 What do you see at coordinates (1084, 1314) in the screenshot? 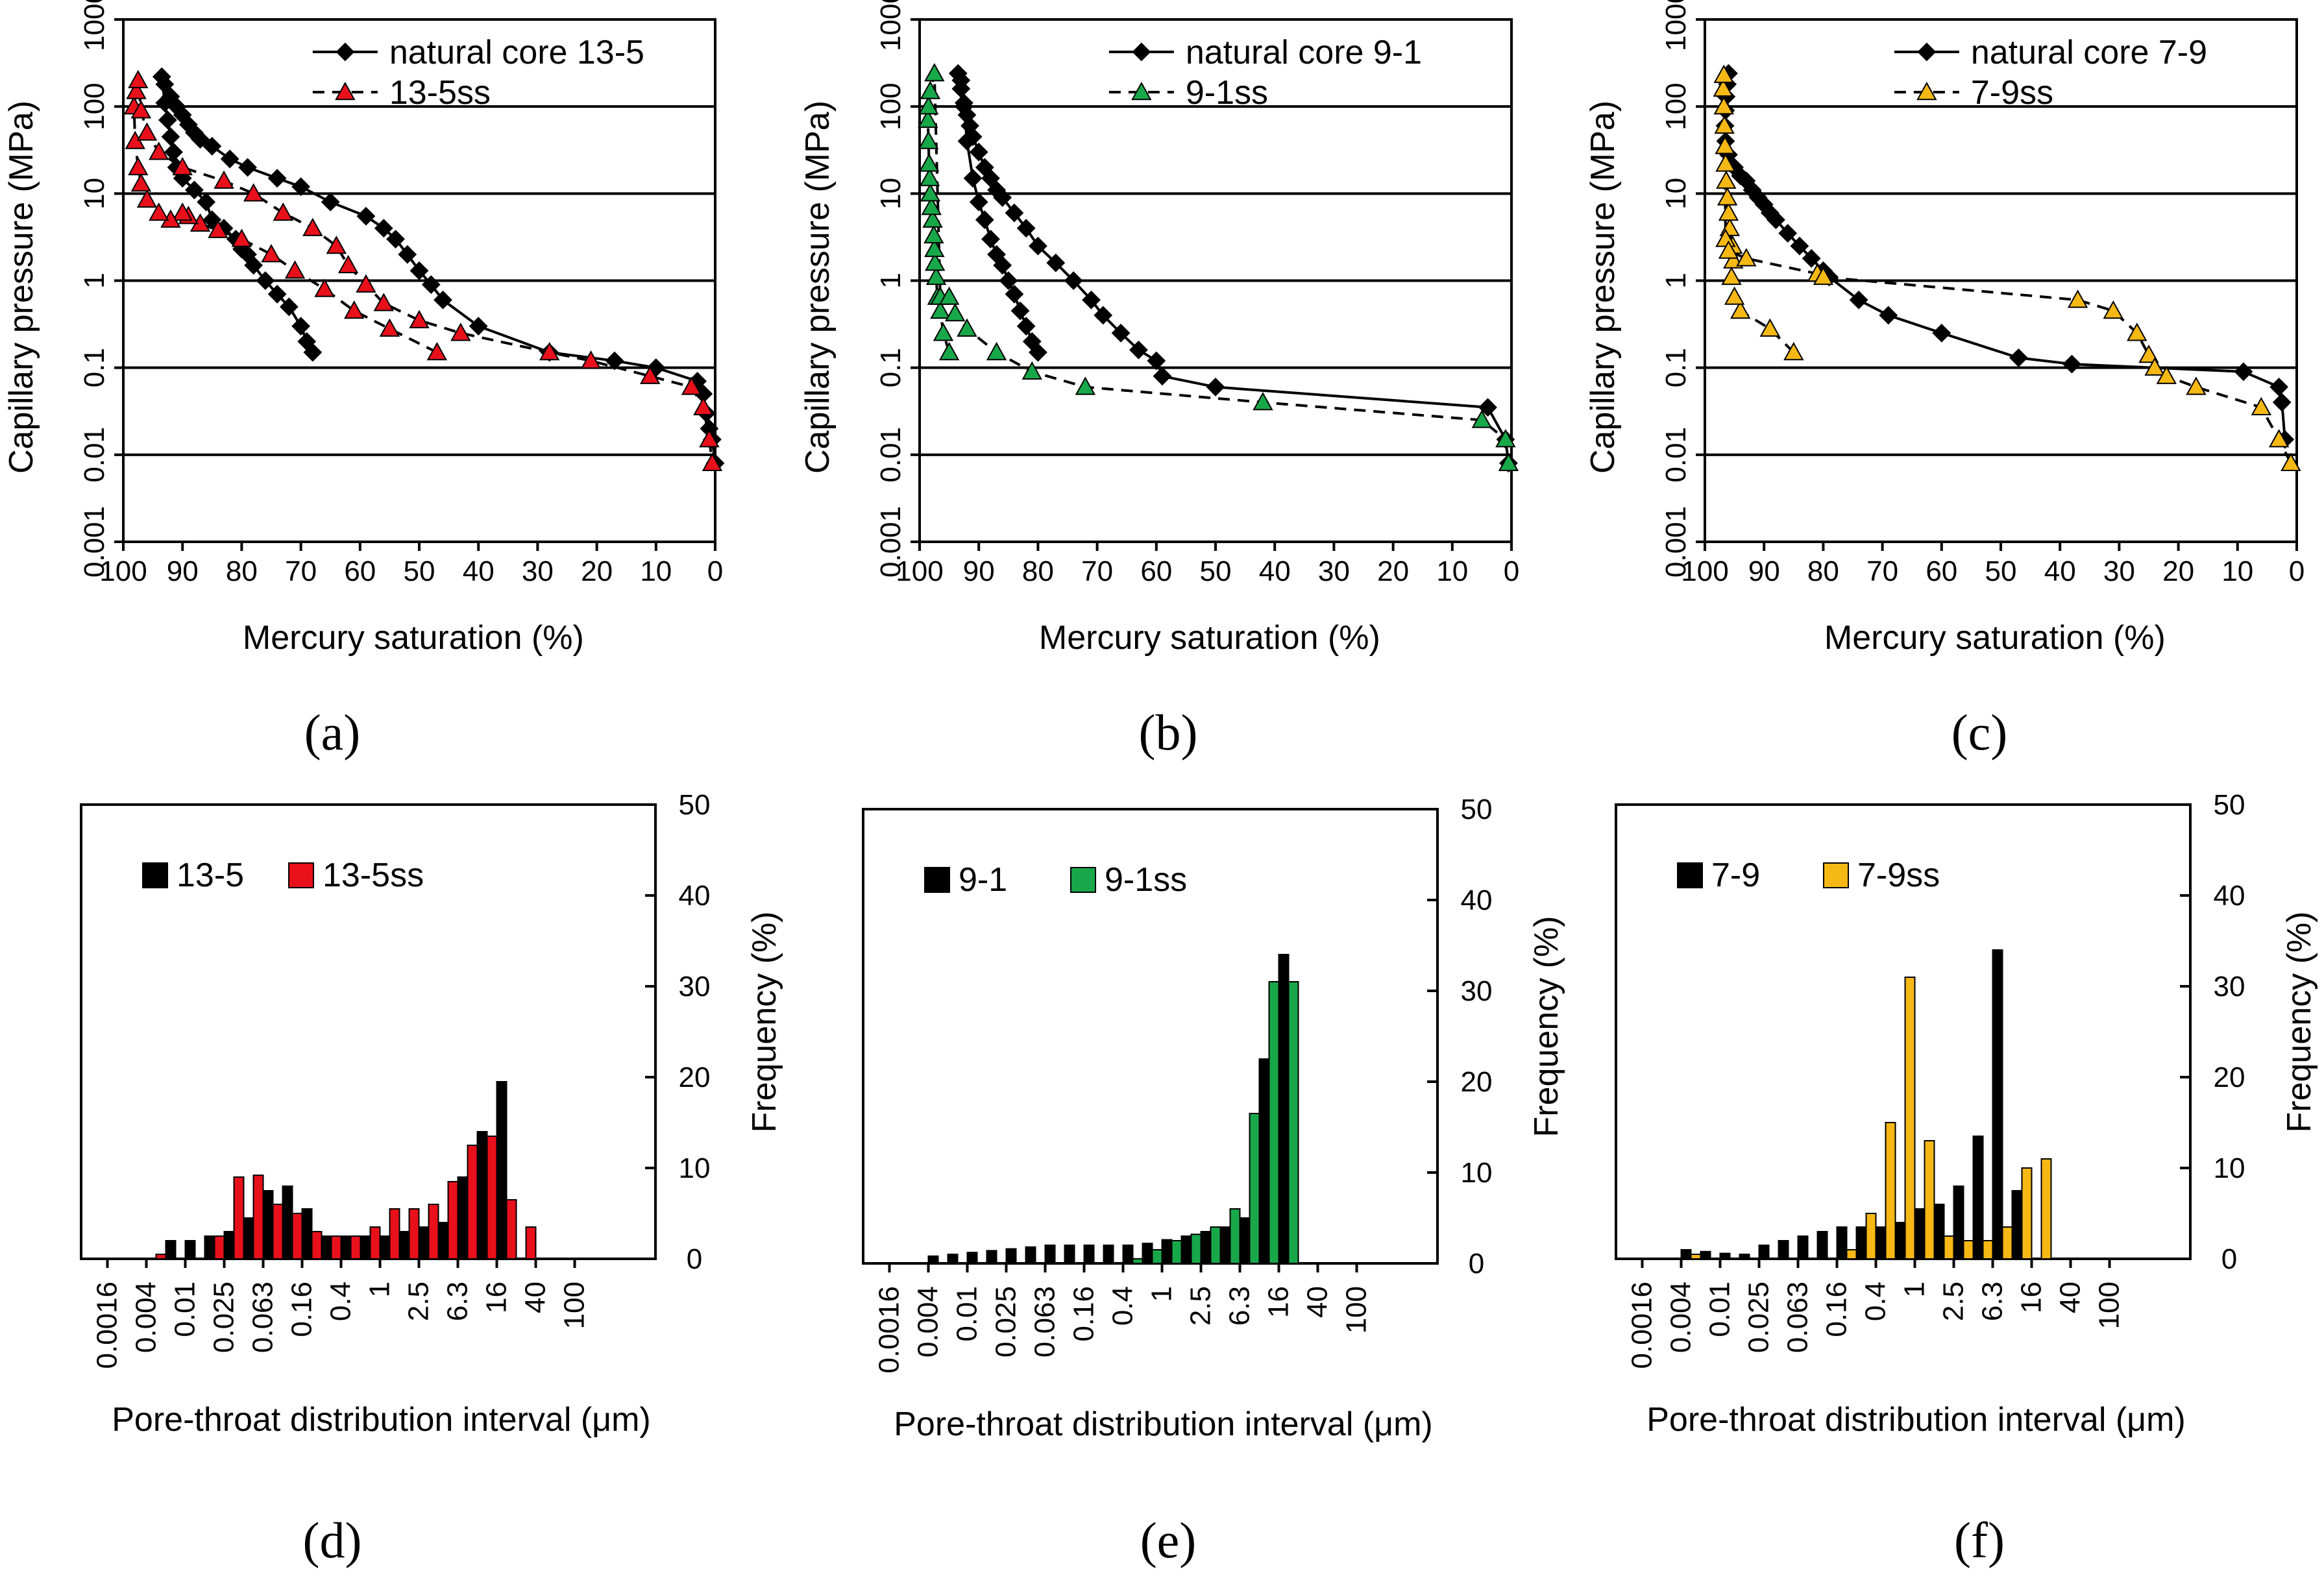
I see `x-tick-label: 0.16` at bounding box center [1084, 1314].